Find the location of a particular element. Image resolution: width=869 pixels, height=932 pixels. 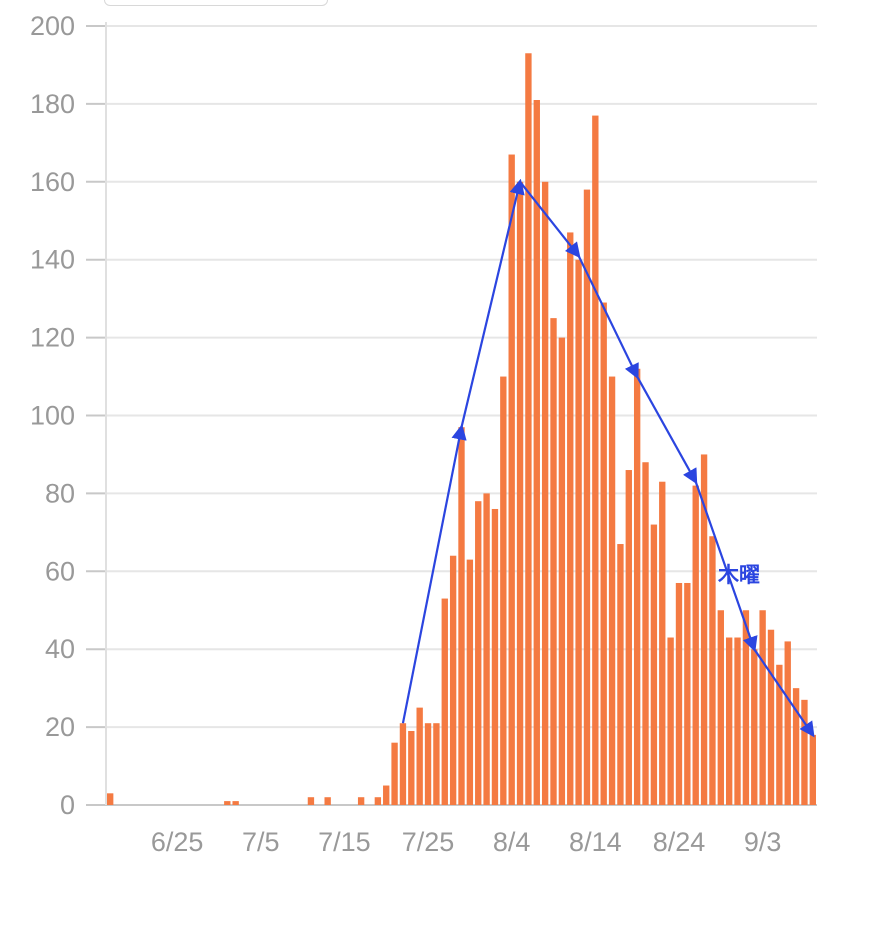

y-tick-label: 100 is located at coordinates (52, 416).